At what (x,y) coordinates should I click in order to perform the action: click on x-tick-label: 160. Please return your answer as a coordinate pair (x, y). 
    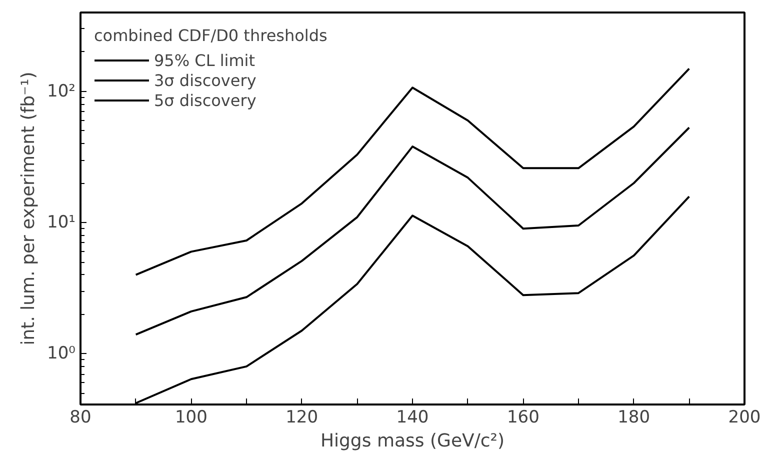
    Looking at the image, I should click on (523, 418).